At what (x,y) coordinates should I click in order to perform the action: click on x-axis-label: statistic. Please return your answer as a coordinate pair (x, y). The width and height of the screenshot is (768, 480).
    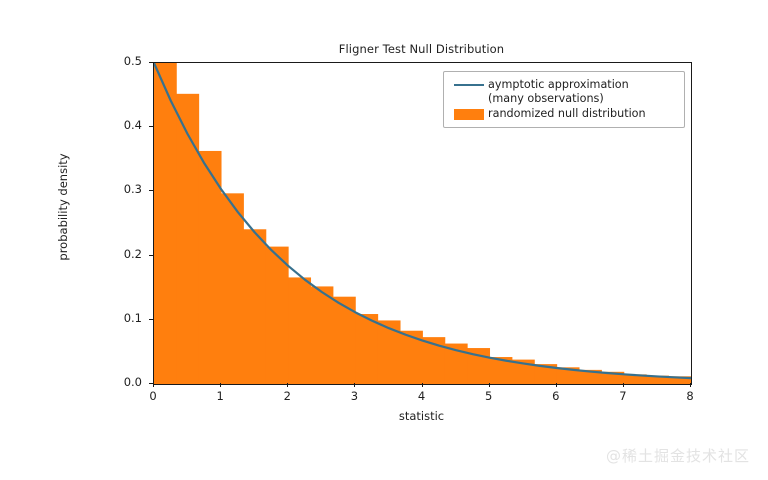
    Looking at the image, I should click on (421, 416).